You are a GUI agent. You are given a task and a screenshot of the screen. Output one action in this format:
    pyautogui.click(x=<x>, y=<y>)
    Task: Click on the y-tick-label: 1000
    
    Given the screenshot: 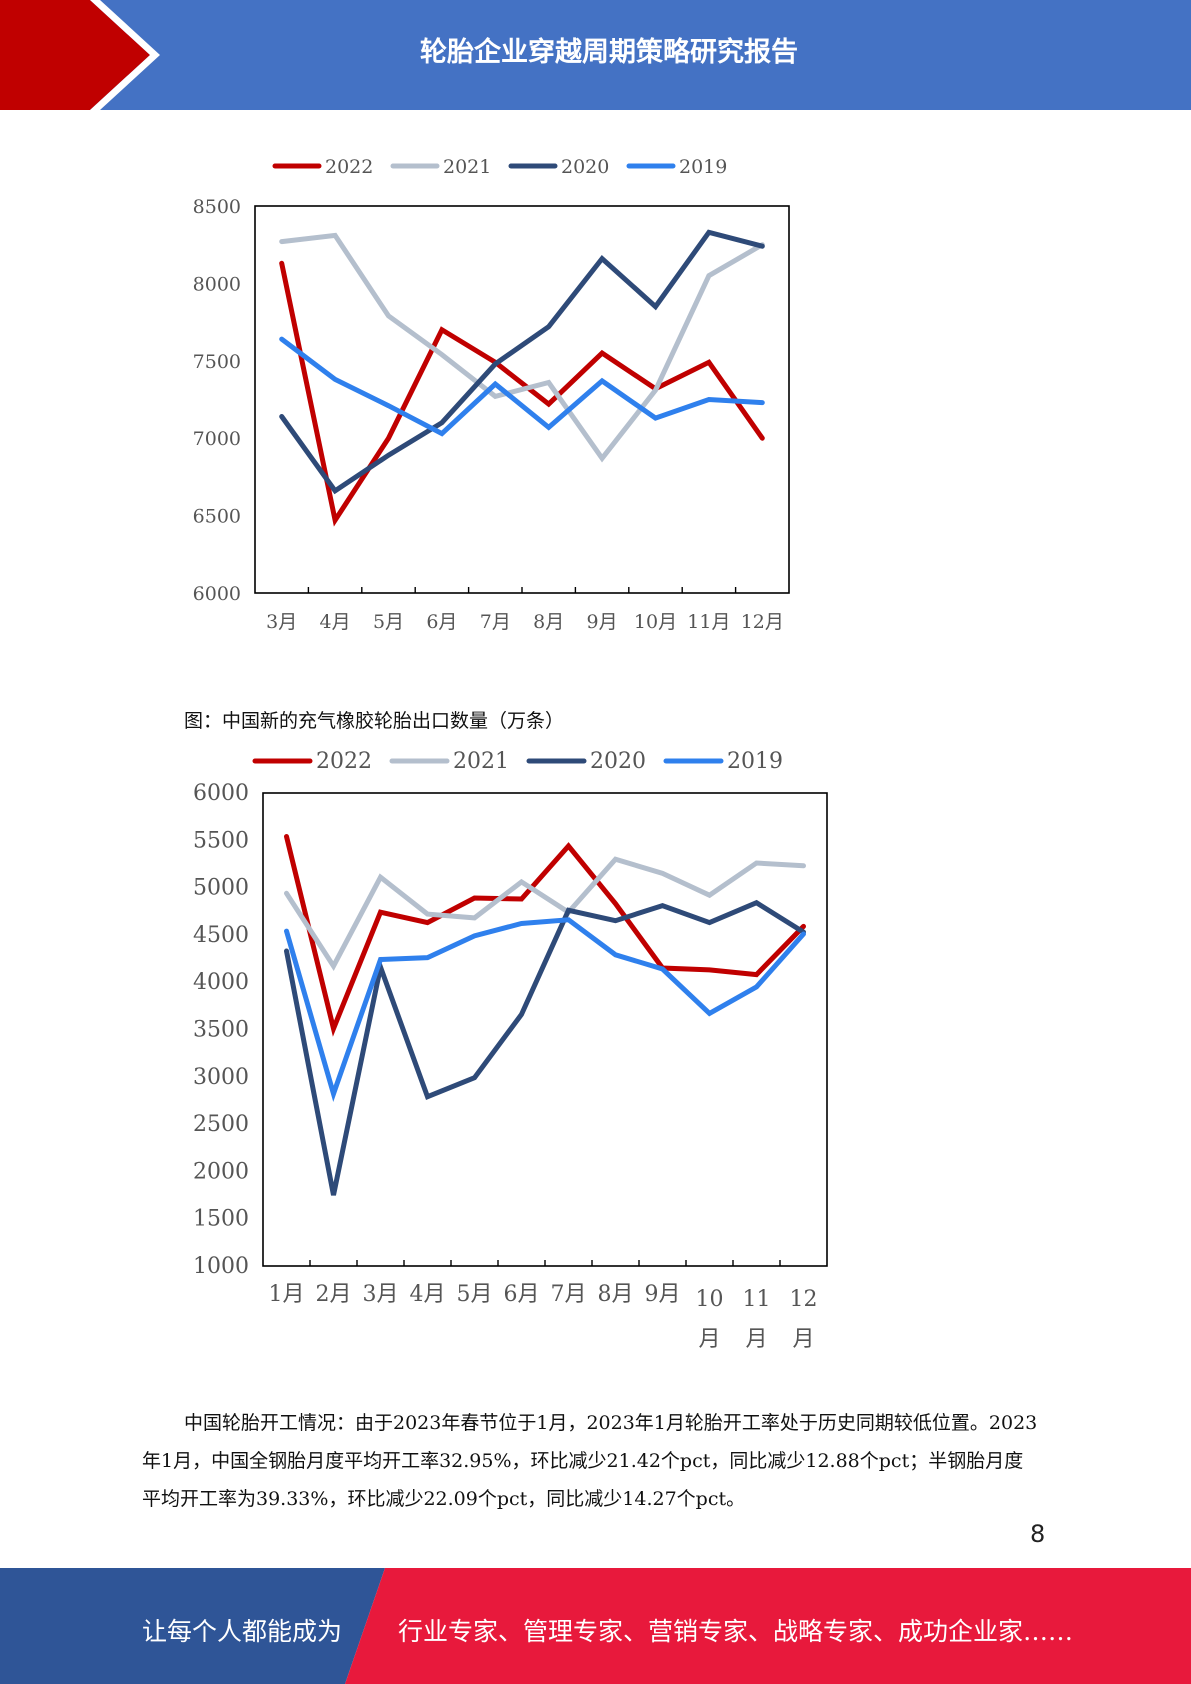 What is the action you would take?
    pyautogui.click(x=221, y=1266)
    